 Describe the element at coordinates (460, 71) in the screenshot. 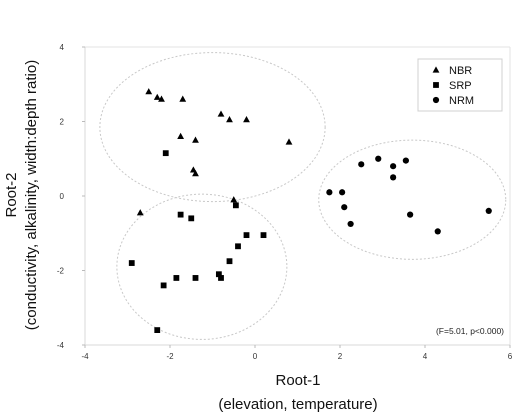

I see `legend-label-nbr: NBR` at that location.